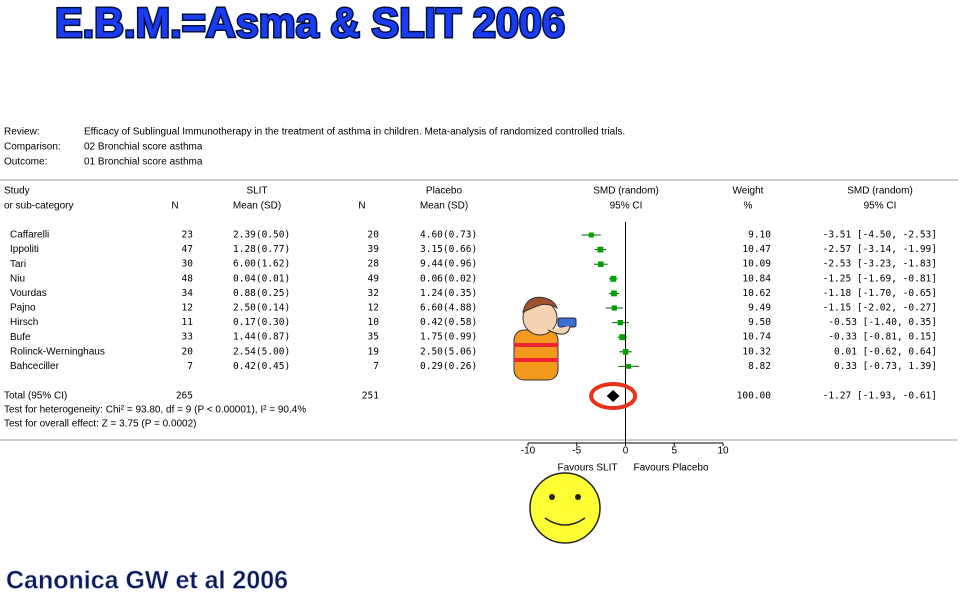  What do you see at coordinates (147, 580) in the screenshot?
I see `footer: Canonica GW et al 2006` at bounding box center [147, 580].